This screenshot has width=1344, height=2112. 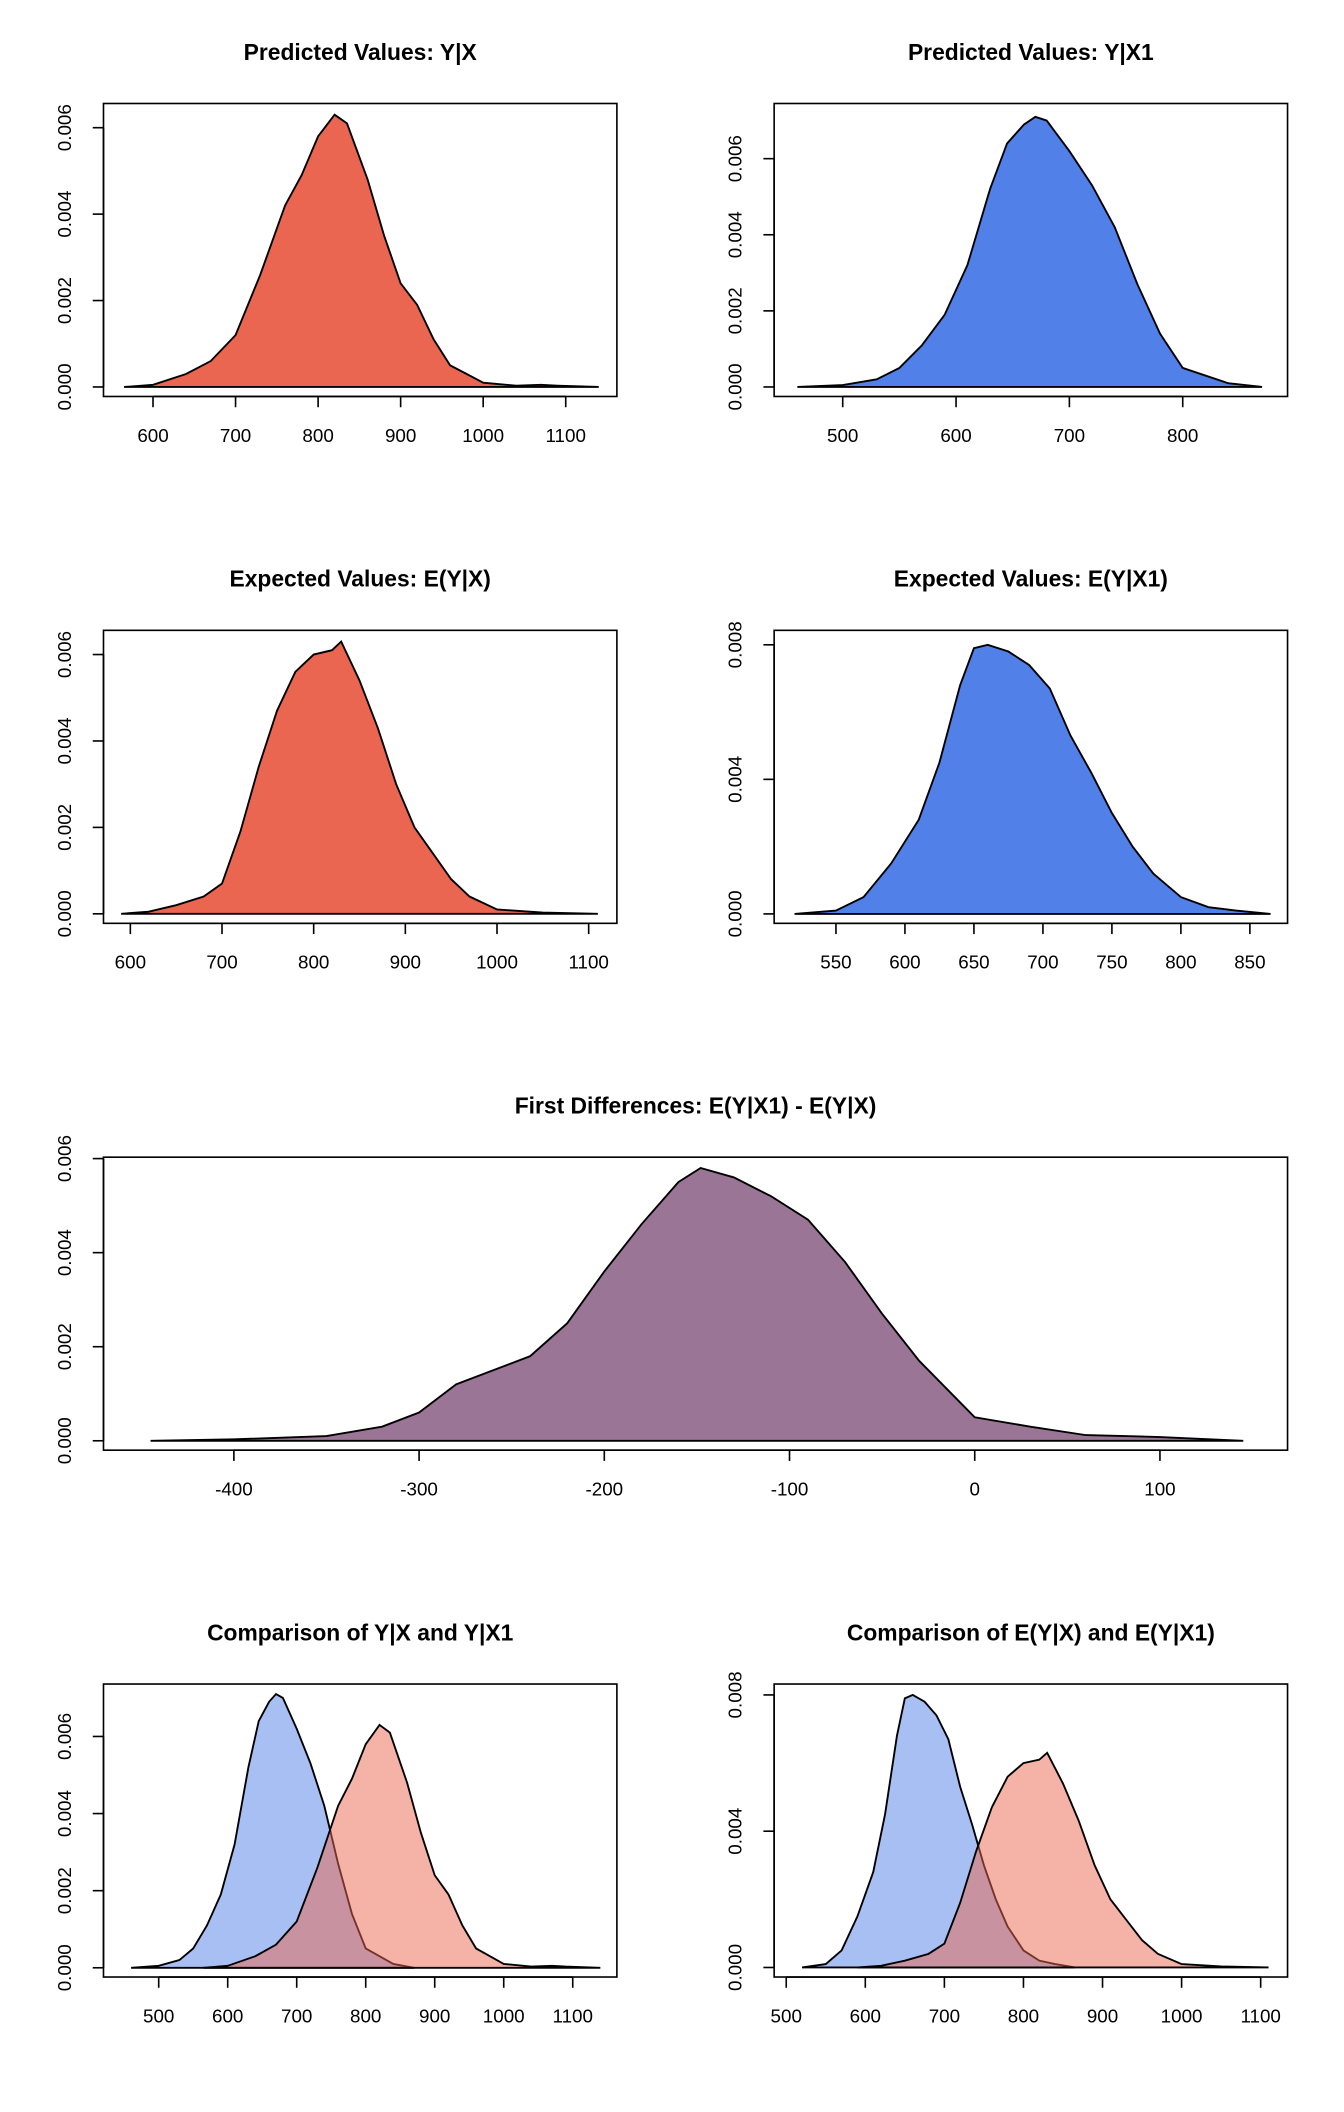 I want to click on chart-title: Comparison of Y|X and Y|X1, so click(x=360, y=1632).